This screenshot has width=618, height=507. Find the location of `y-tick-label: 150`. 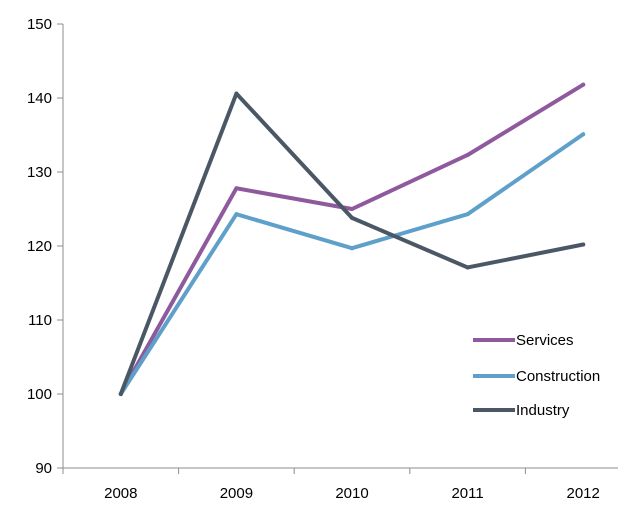

y-tick-label: 150 is located at coordinates (39, 24).